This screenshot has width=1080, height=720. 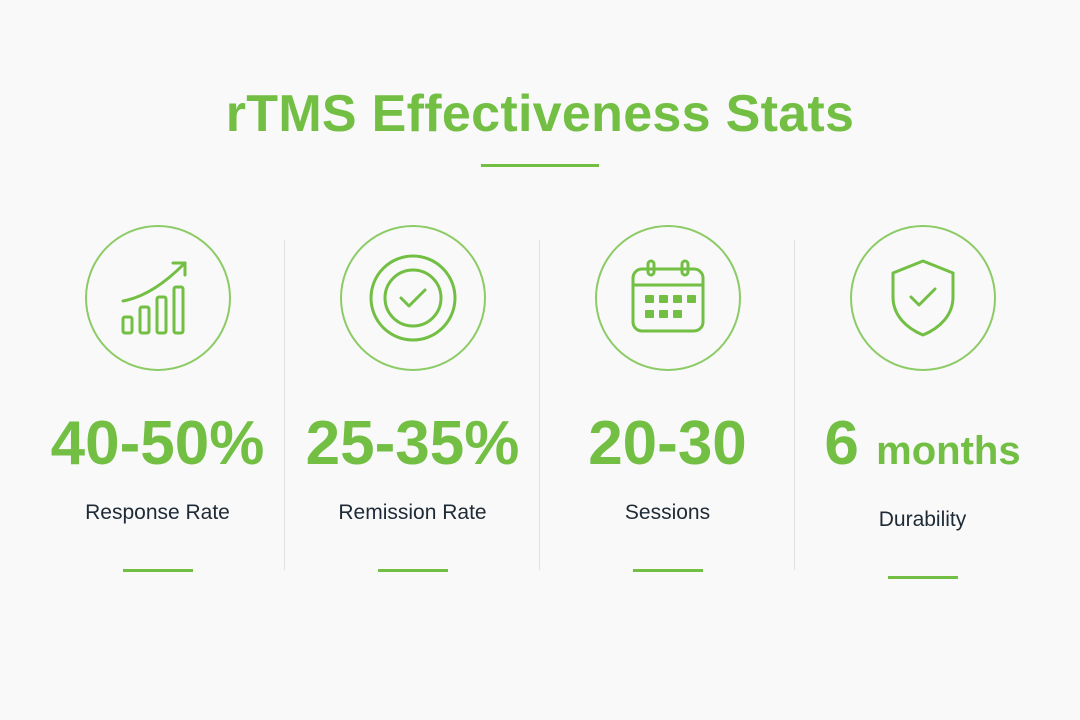 I want to click on title-underline, so click(x=540, y=165).